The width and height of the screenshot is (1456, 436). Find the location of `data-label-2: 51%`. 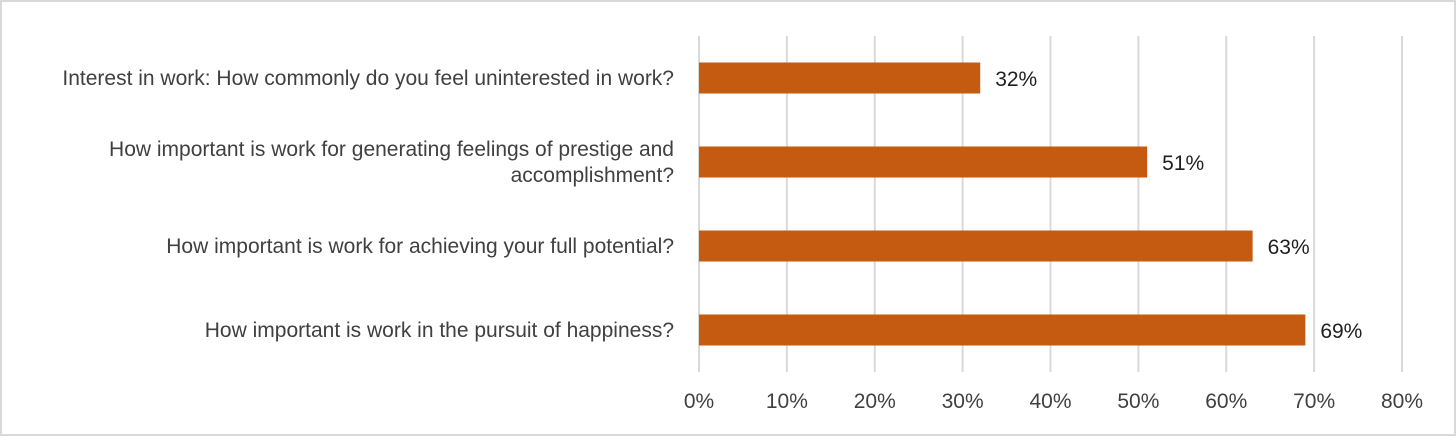

data-label-2: 51% is located at coordinates (1183, 163).